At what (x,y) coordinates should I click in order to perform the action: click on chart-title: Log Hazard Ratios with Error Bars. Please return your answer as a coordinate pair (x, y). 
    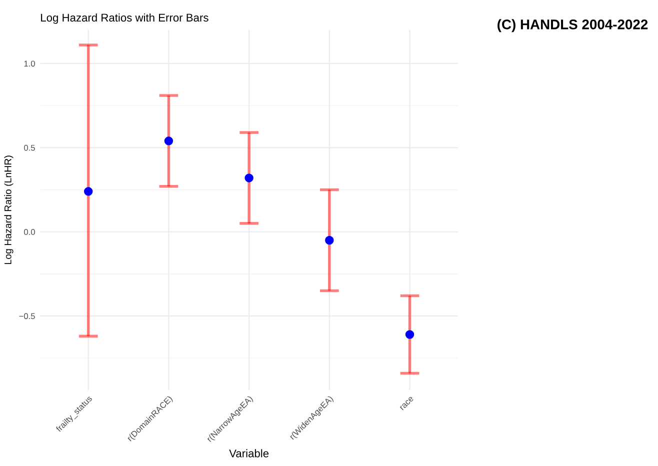
    Looking at the image, I should click on (124, 18).